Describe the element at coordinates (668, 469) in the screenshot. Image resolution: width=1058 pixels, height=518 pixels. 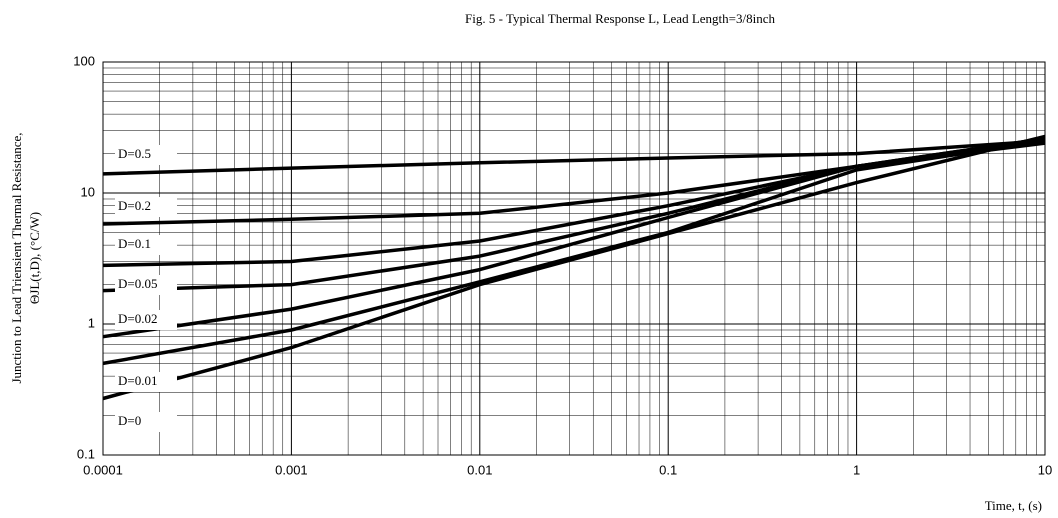
I see `x-tick-label: 0.1` at that location.